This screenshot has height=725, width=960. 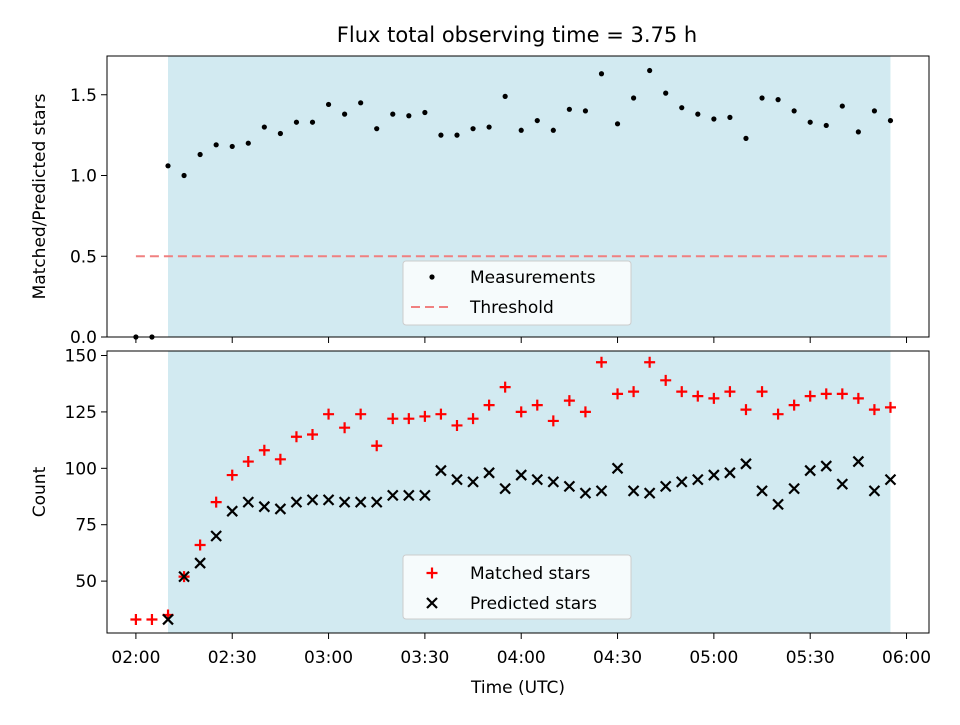 What do you see at coordinates (521, 658) in the screenshot?
I see `x-tick-label: 04:00` at bounding box center [521, 658].